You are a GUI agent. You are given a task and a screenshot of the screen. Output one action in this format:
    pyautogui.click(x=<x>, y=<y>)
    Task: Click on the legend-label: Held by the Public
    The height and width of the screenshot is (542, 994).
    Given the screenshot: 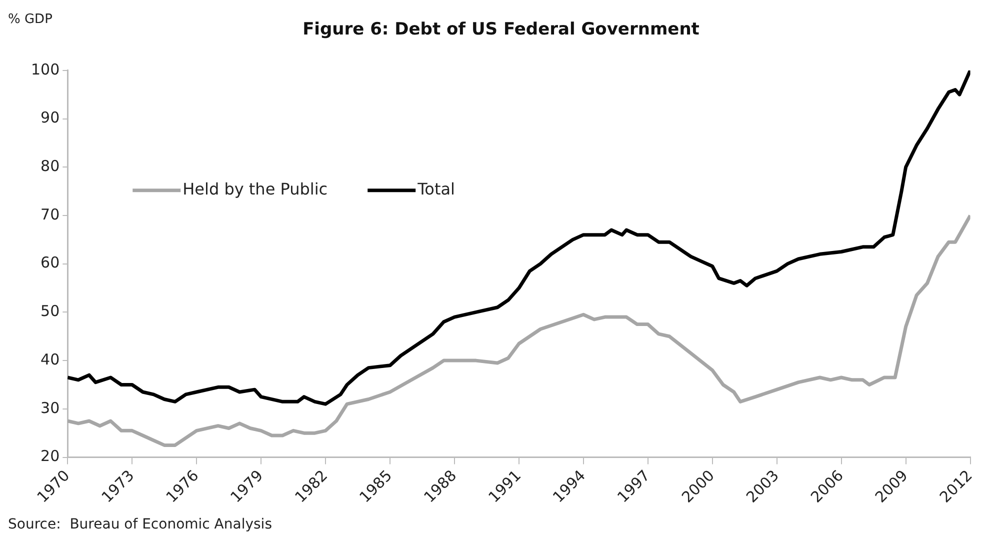 What is the action you would take?
    pyautogui.click(x=255, y=189)
    